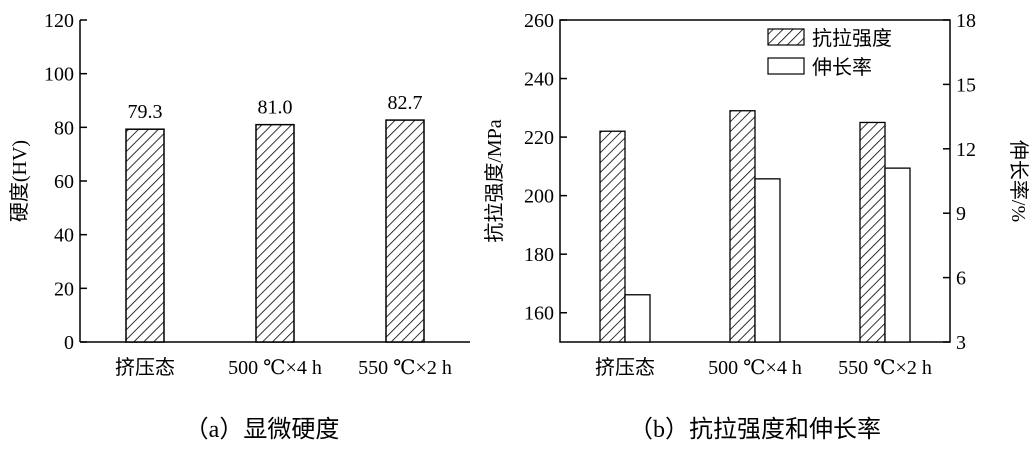 Image resolution: width=1030 pixels, height=462 pixels. Describe the element at coordinates (64, 182) in the screenshot. I see `y-tick-label: 60` at that location.